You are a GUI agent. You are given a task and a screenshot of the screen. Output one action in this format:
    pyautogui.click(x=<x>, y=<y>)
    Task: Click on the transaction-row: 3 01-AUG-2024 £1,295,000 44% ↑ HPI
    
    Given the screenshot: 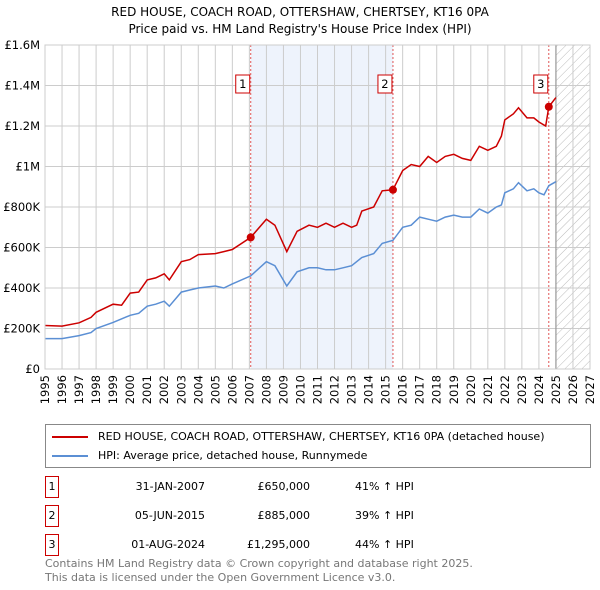 What is the action you would take?
    pyautogui.click(x=245, y=545)
    